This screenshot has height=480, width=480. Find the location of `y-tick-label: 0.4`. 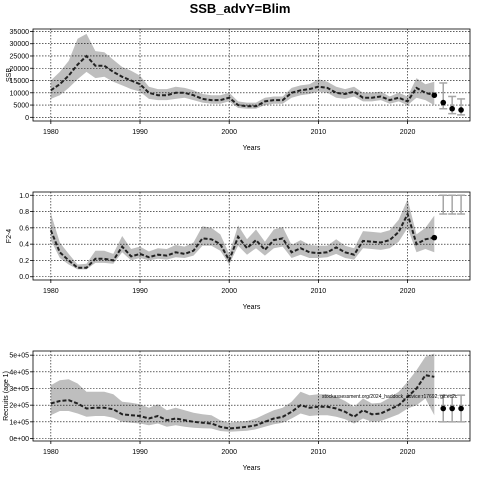

y-tick-label: 0.4 is located at coordinates (24, 245).